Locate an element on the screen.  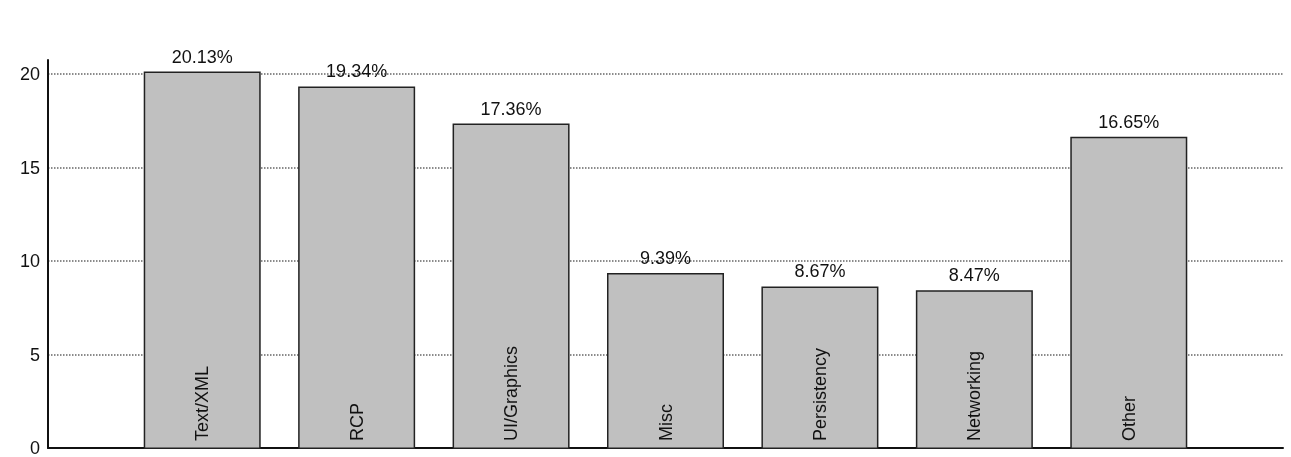
data-label: 17.36% is located at coordinates (511, 108).